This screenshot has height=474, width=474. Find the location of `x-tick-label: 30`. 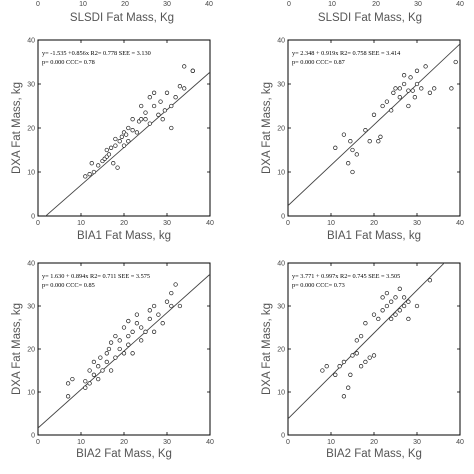

x-tick-label: 30 is located at coordinates (417, 442).